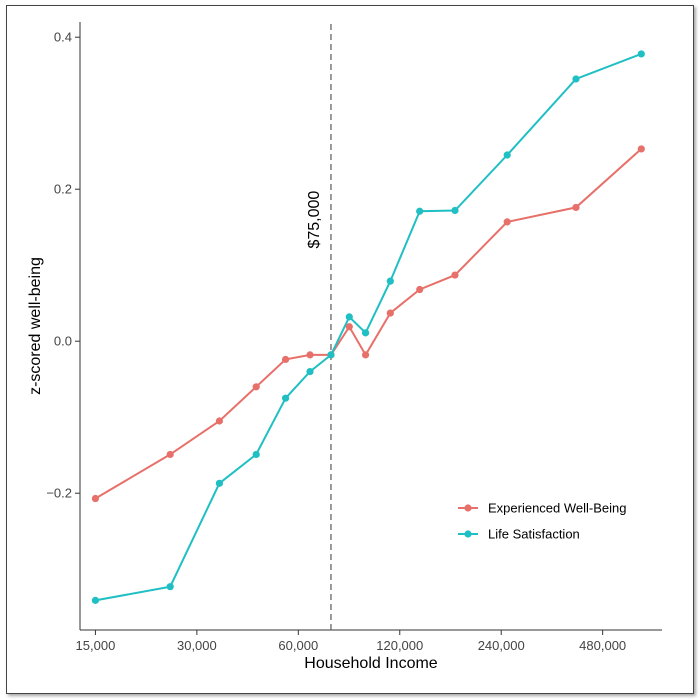 This screenshot has height=699, width=700. I want to click on y-tick-label: 0.0, so click(63, 341).